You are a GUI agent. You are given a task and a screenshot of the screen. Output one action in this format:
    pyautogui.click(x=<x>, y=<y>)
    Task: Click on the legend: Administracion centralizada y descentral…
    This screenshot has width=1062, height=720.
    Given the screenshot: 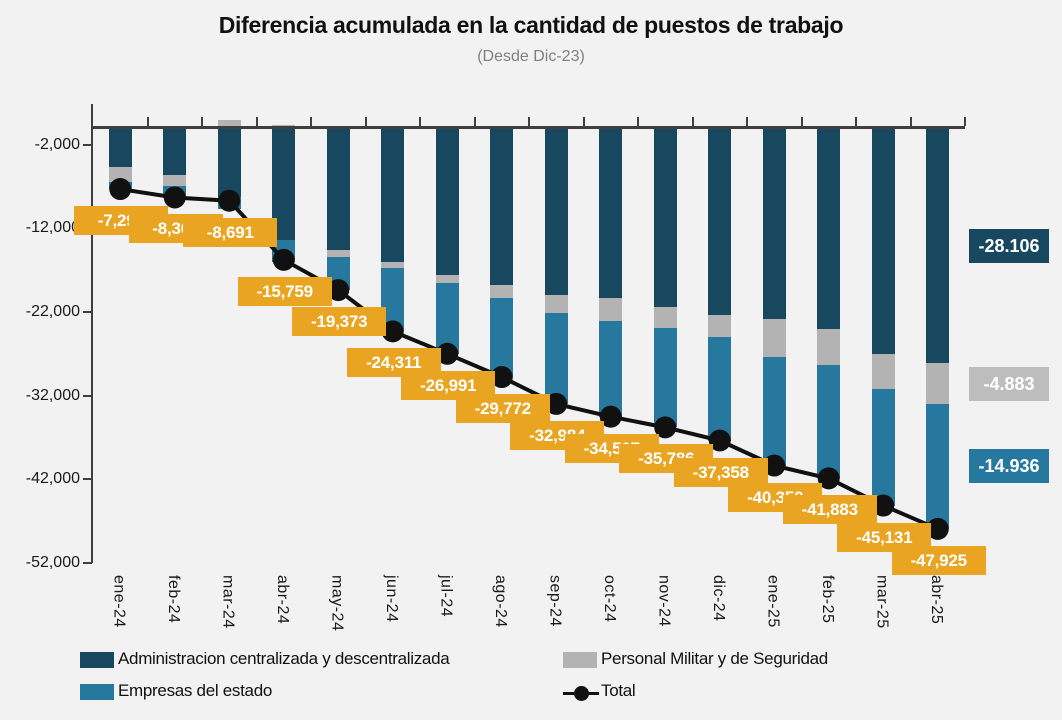 What is the action you would take?
    pyautogui.click(x=531, y=678)
    